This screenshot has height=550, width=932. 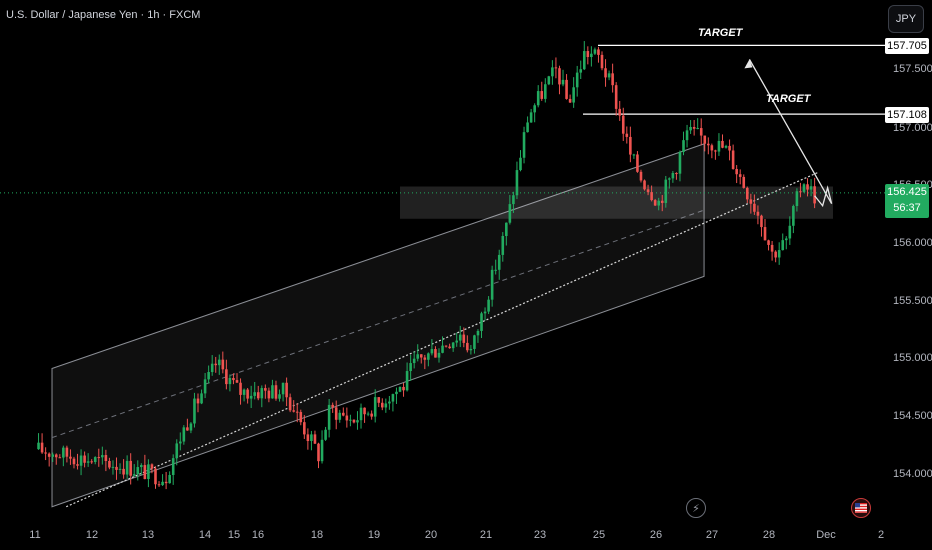 What do you see at coordinates (696, 508) in the screenshot?
I see `lightning-icon: ⚡︎` at bounding box center [696, 508].